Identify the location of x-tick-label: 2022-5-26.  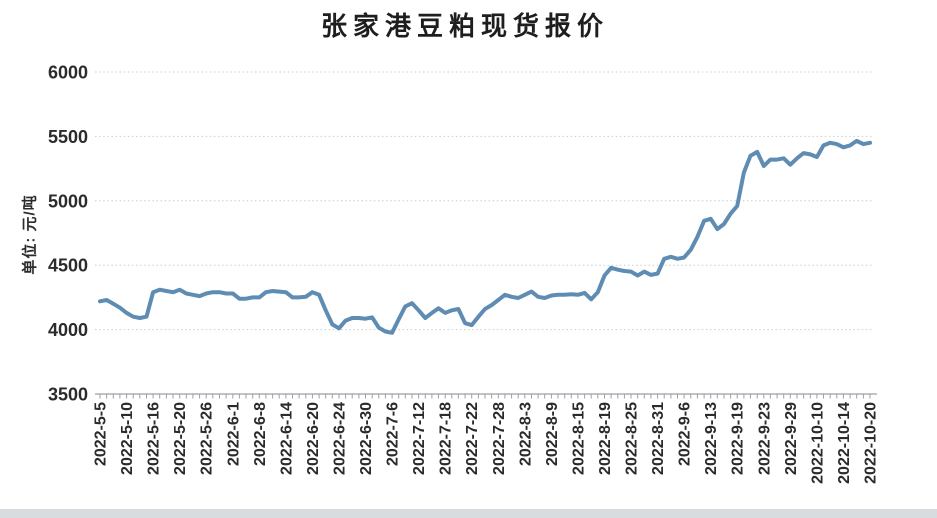
(207, 438).